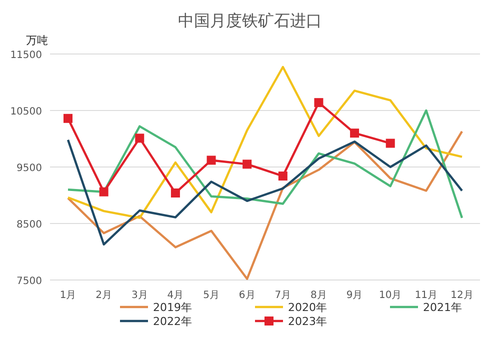  Describe the element at coordinates (307, 321) in the screenshot. I see `legend-label: 2023年` at that location.